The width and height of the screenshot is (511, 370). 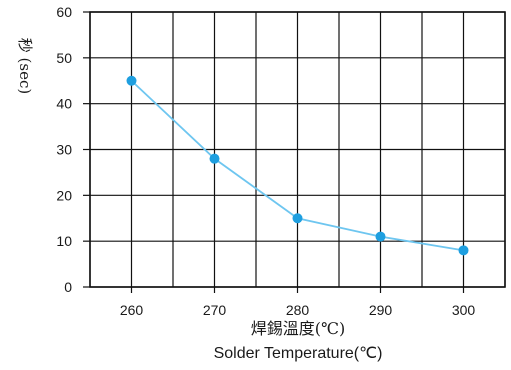 What do you see at coordinates (64, 12) in the screenshot?
I see `y-tick-label: 60` at bounding box center [64, 12].